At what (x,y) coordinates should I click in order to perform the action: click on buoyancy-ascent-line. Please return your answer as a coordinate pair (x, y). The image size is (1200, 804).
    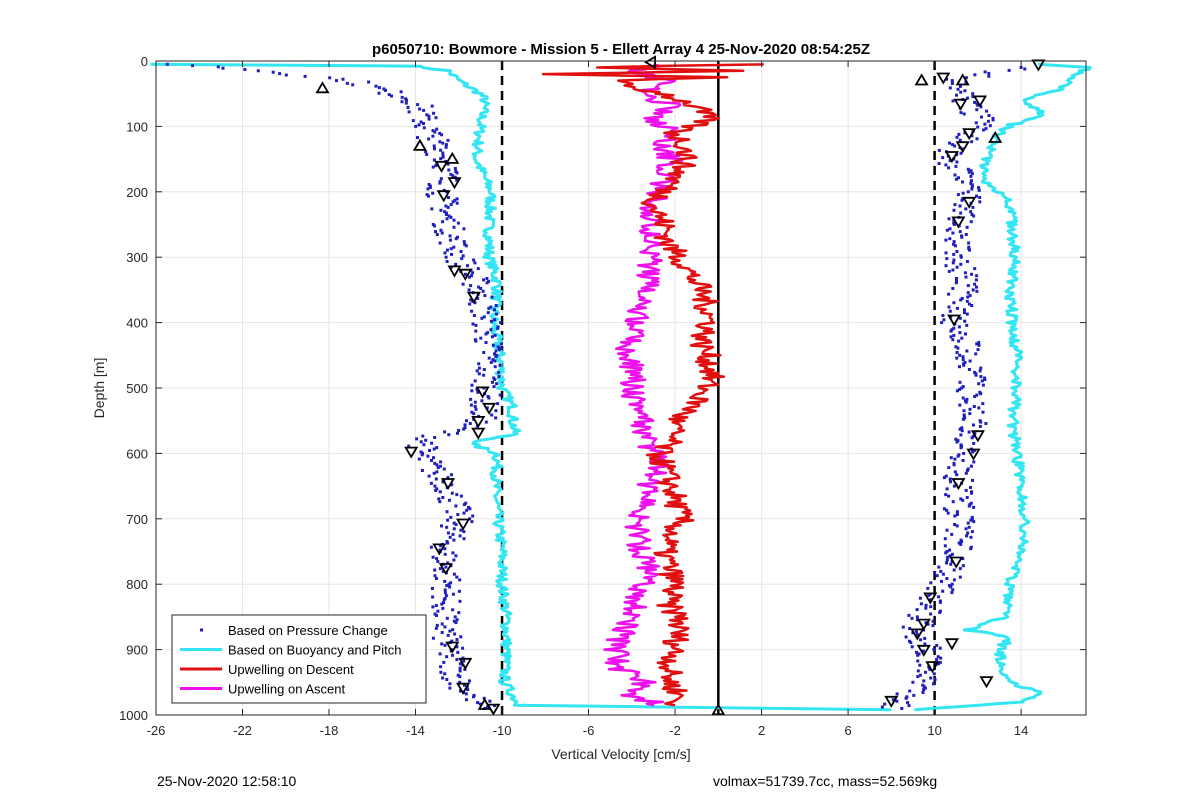
    Looking at the image, I should click on (1003, 387).